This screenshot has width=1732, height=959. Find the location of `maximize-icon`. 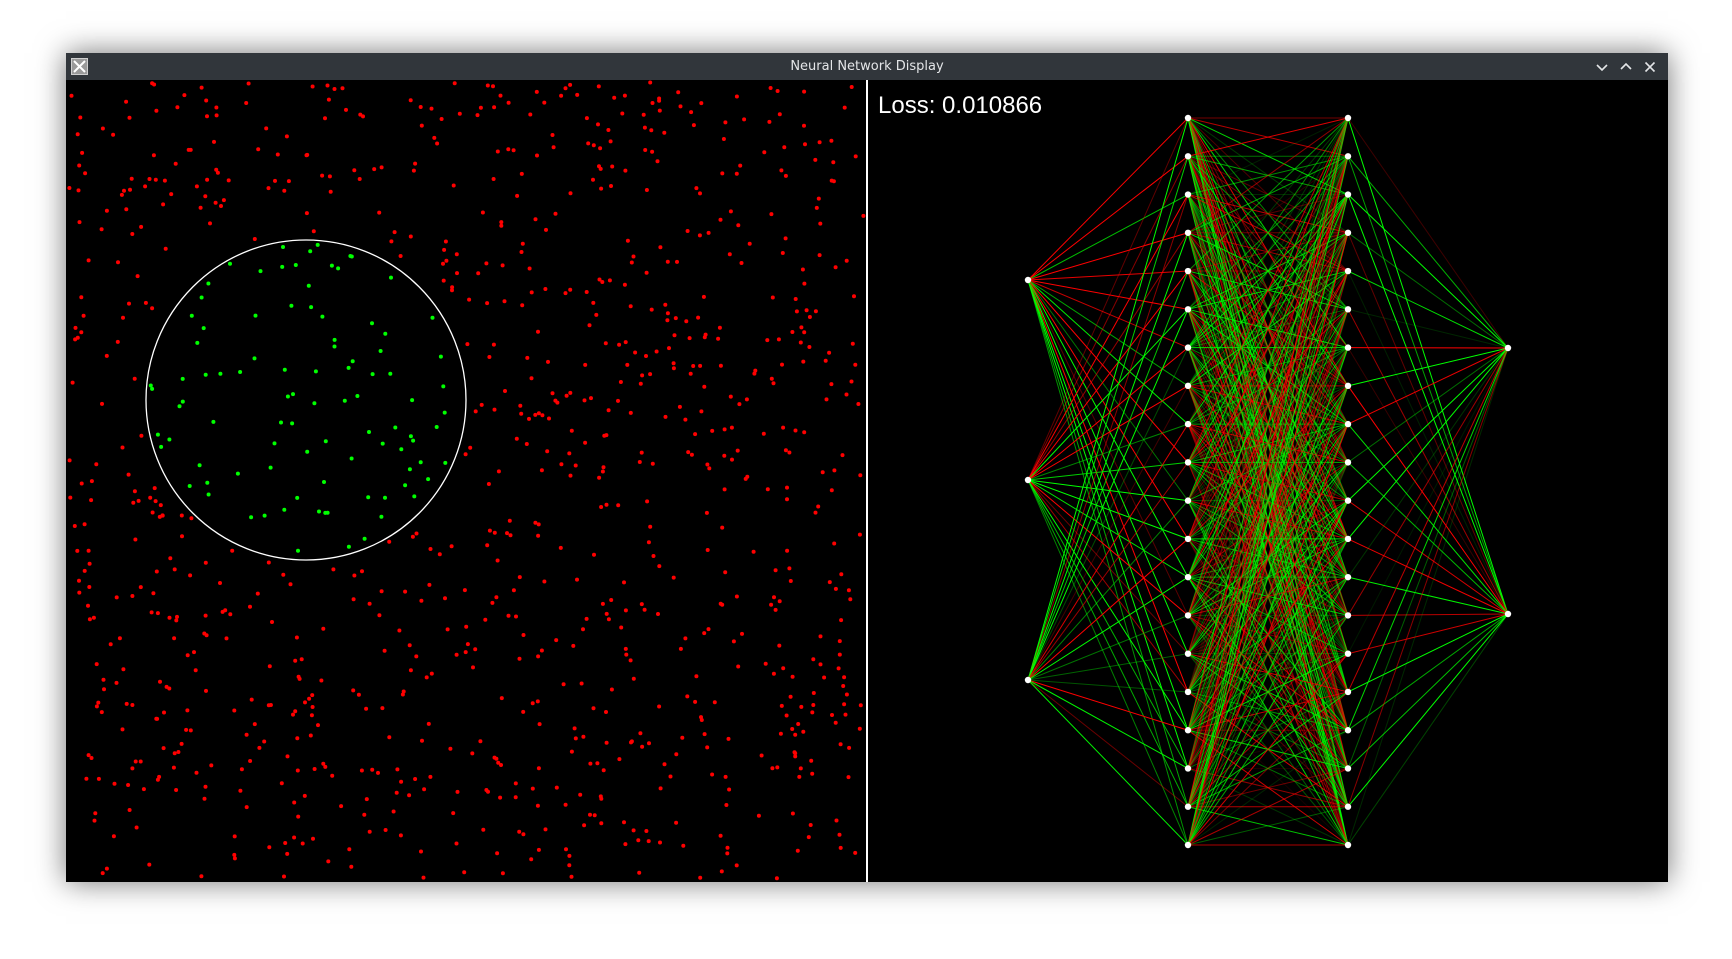

maximize-icon is located at coordinates (1626, 67).